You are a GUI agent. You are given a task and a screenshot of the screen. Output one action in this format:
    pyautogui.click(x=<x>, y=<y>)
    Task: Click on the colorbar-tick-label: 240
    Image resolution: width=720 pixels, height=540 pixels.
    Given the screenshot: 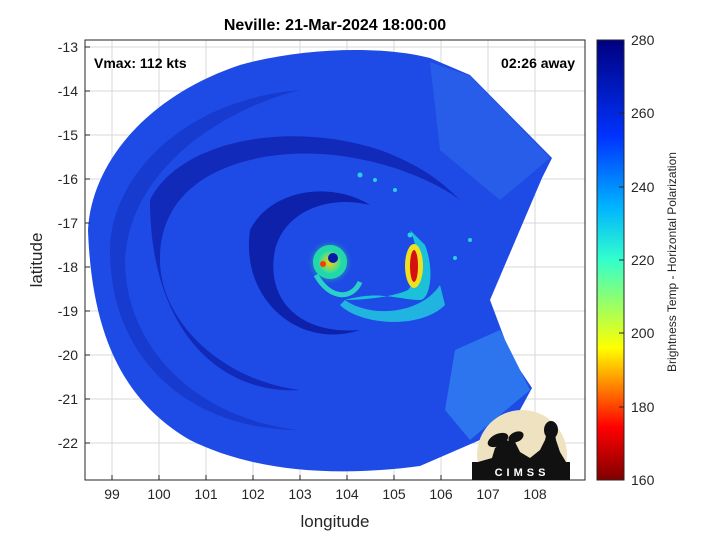 What is the action you would take?
    pyautogui.click(x=643, y=187)
    